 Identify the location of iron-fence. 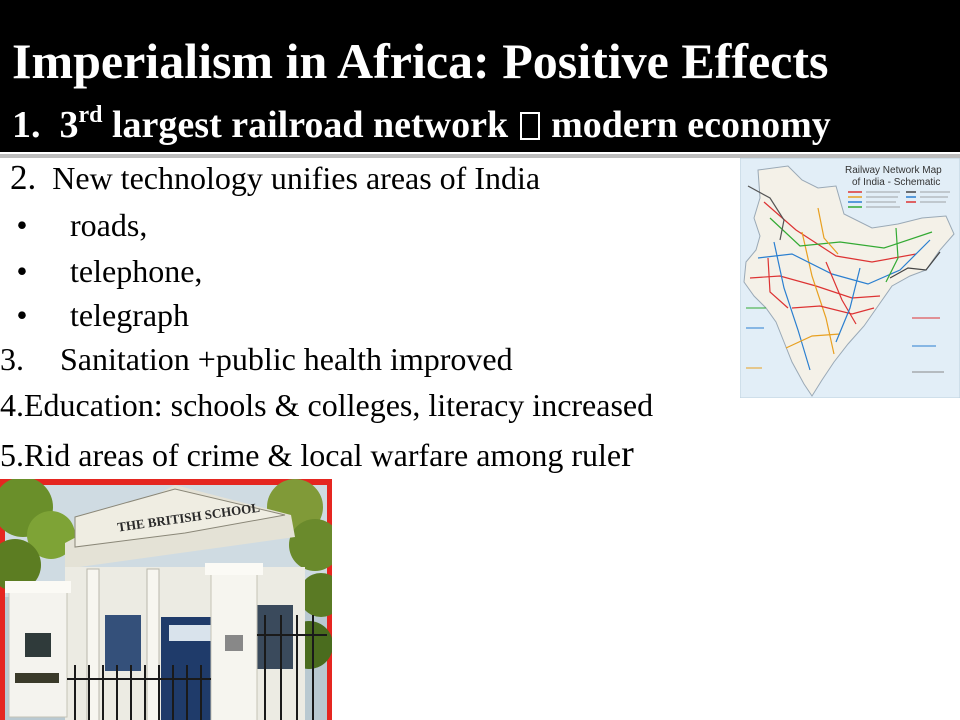
(197, 667).